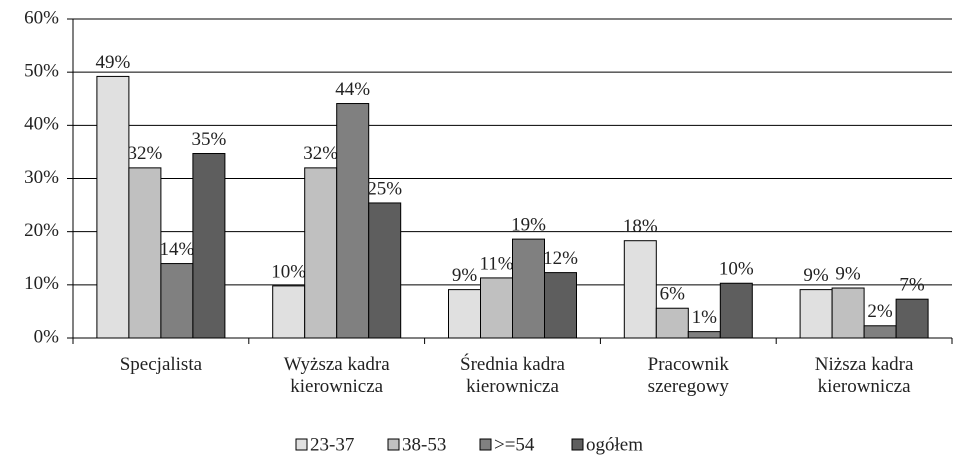 Image resolution: width=968 pixels, height=458 pixels. I want to click on legend-label: 23-37, so click(332, 444).